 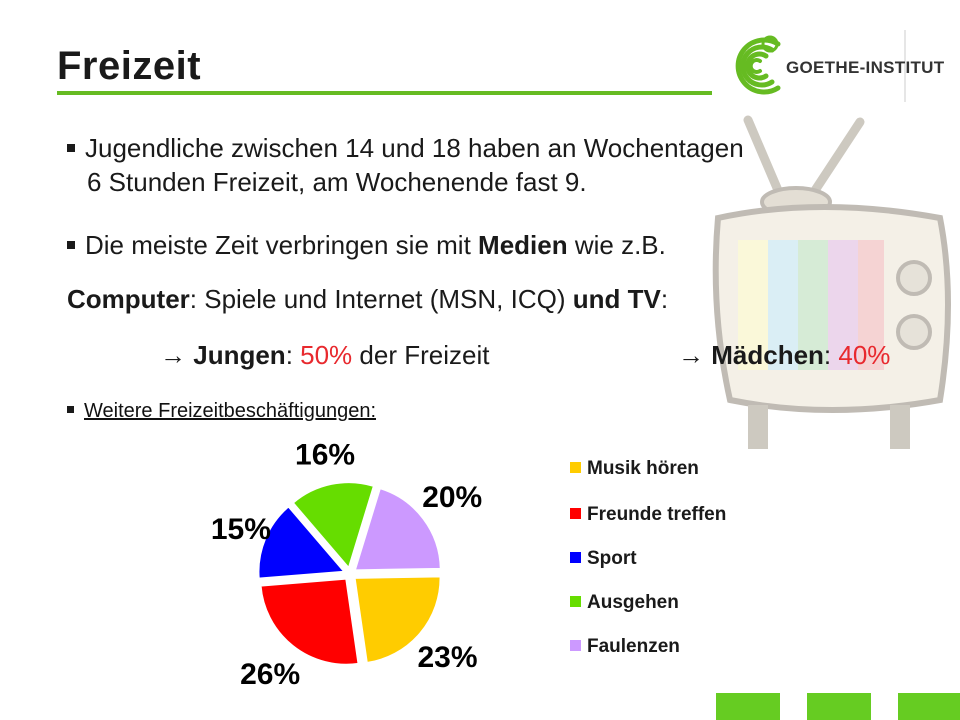 What do you see at coordinates (864, 355) in the screenshot?
I see `girls-value: 40%` at bounding box center [864, 355].